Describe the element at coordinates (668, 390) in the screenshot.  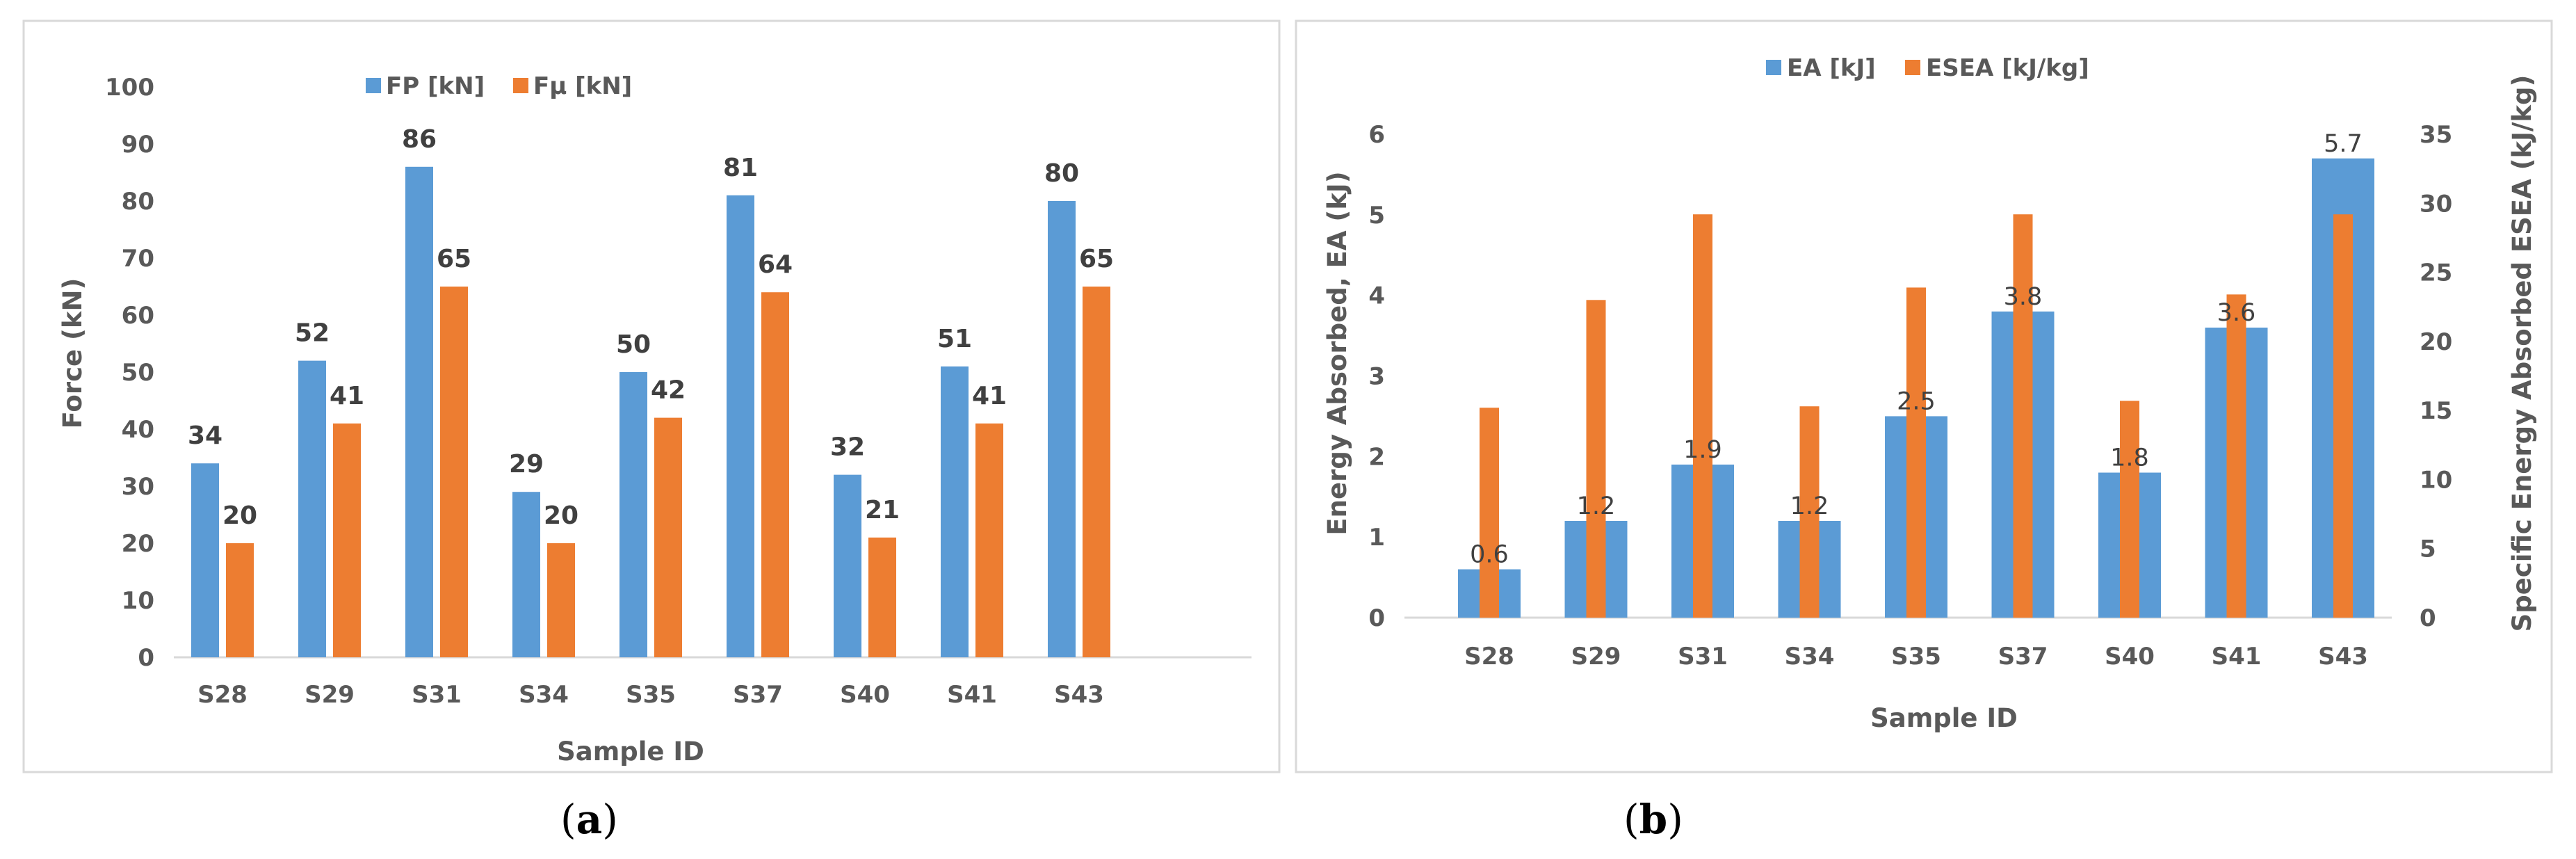
I see `chart-a-label-fmu-S35: 42` at that location.